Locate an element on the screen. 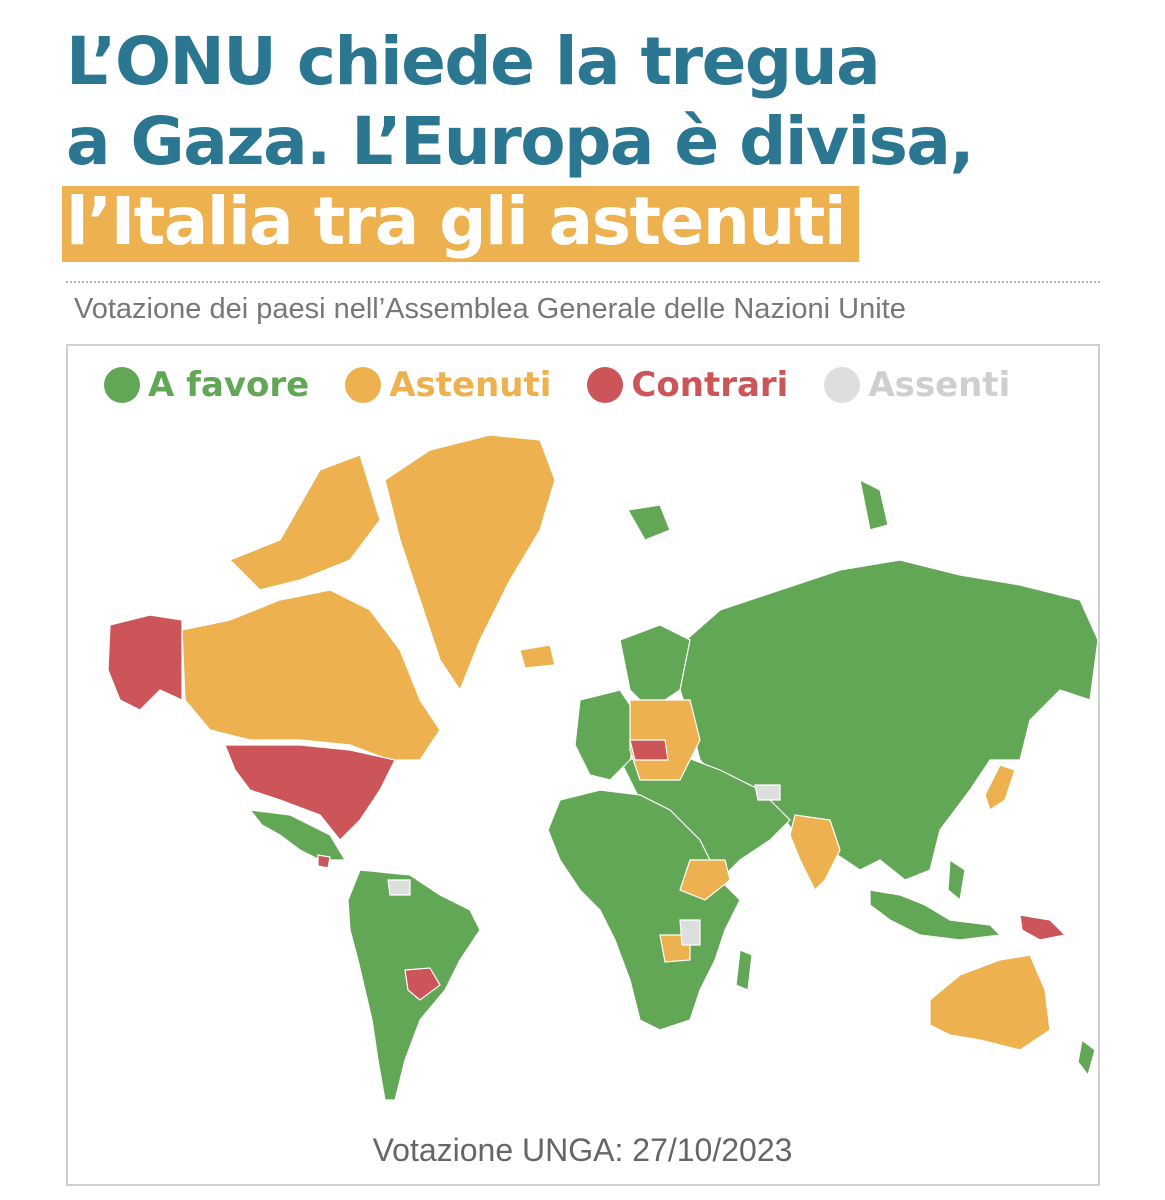  legend-label-abstain: Astenuti is located at coordinates (470, 385).